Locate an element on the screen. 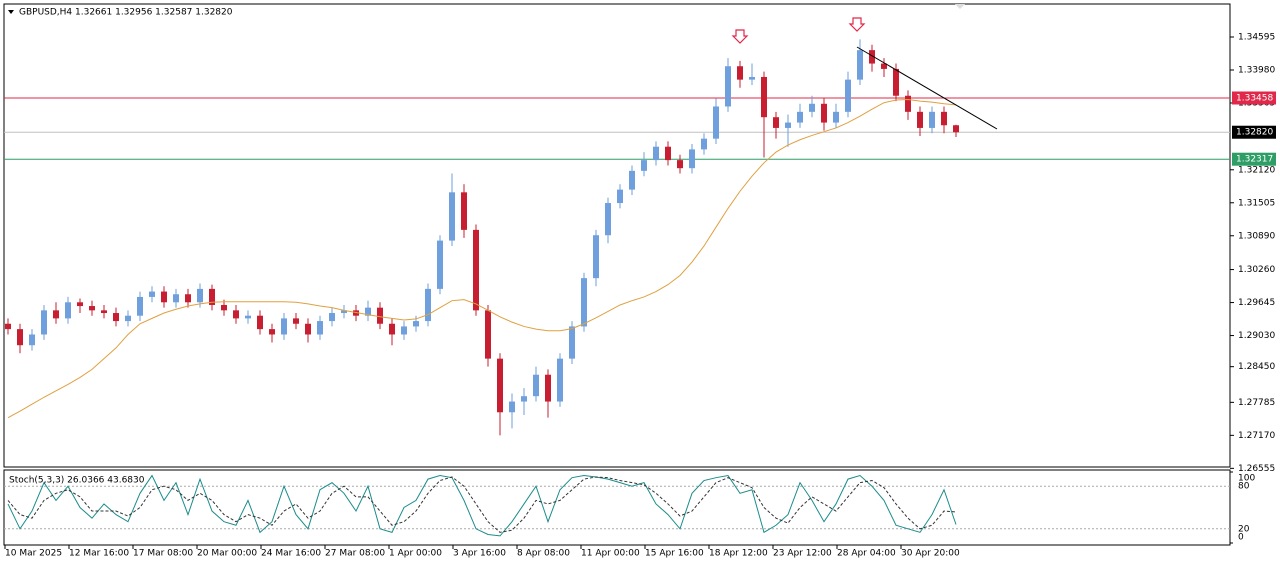  scroll-marker is located at coordinates (960, 6).